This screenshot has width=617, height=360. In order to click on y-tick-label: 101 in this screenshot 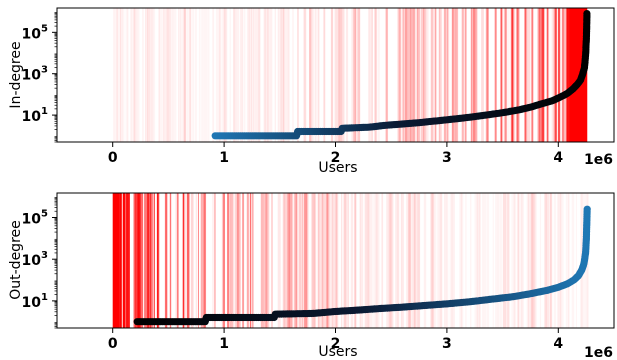, I will do `click(35, 115)`.